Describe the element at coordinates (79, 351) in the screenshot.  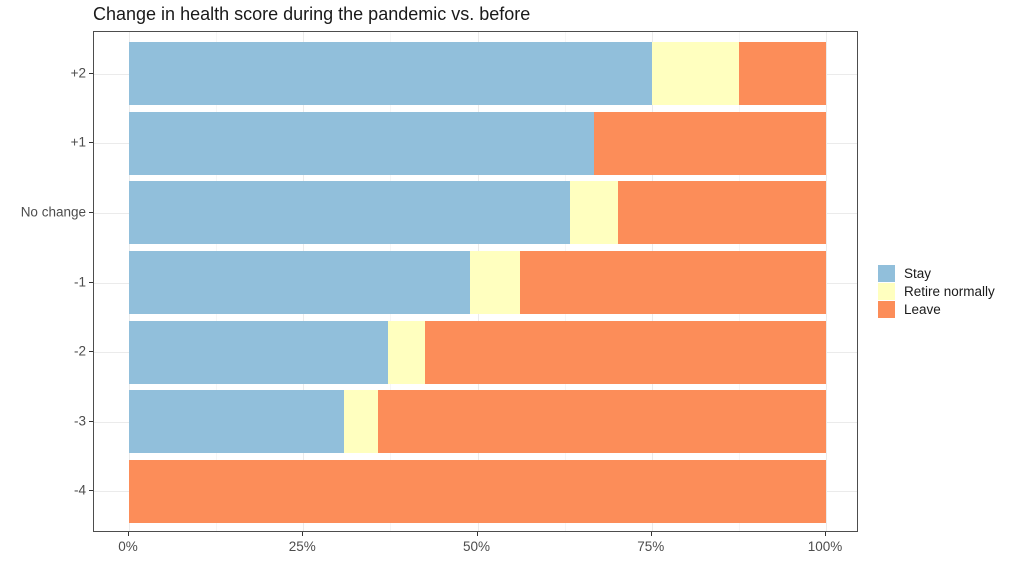
I see `y-axis-tick-label: -2` at that location.